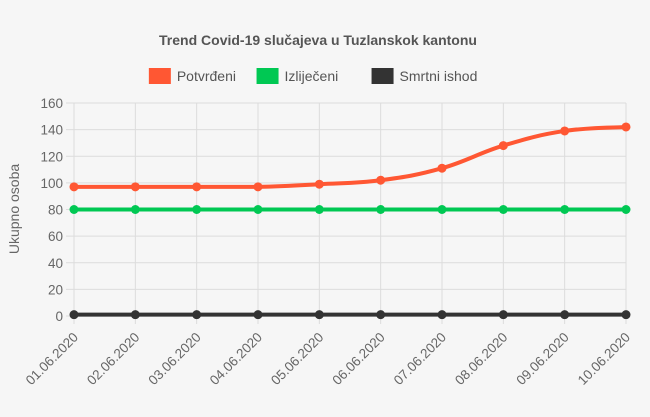 Image resolution: width=650 pixels, height=417 pixels. I want to click on series-potvr-eni, so click(350, 157).